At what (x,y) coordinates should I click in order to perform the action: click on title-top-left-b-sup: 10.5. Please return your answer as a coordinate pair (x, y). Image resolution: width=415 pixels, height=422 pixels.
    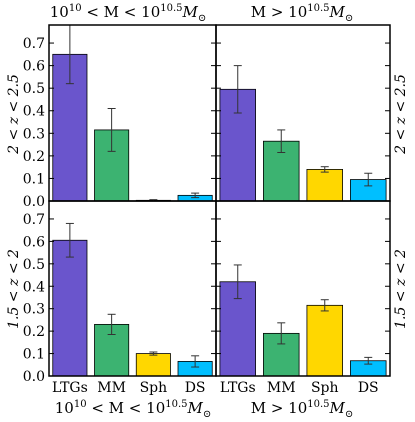
    Looking at the image, I should click on (171, 8).